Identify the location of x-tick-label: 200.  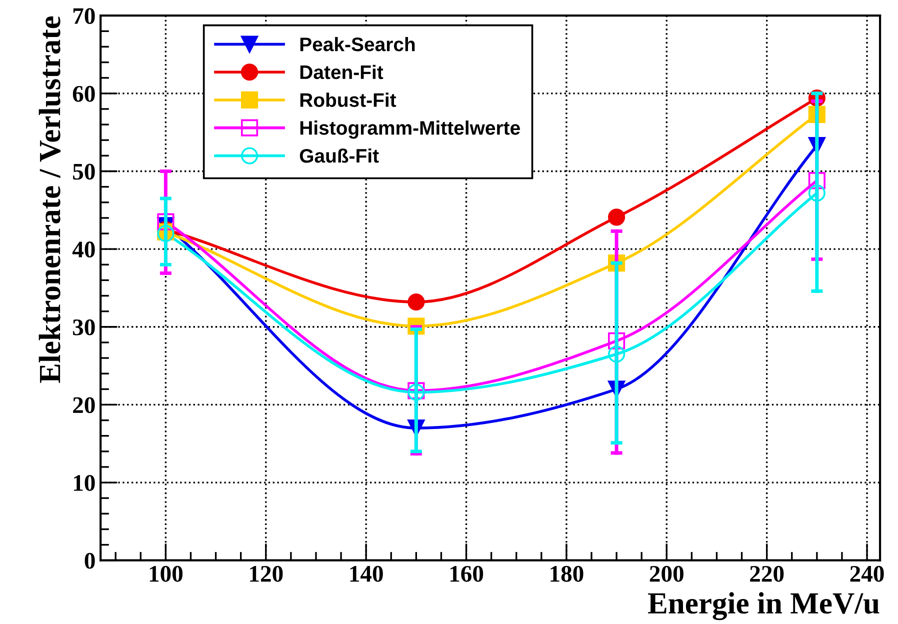
(667, 574).